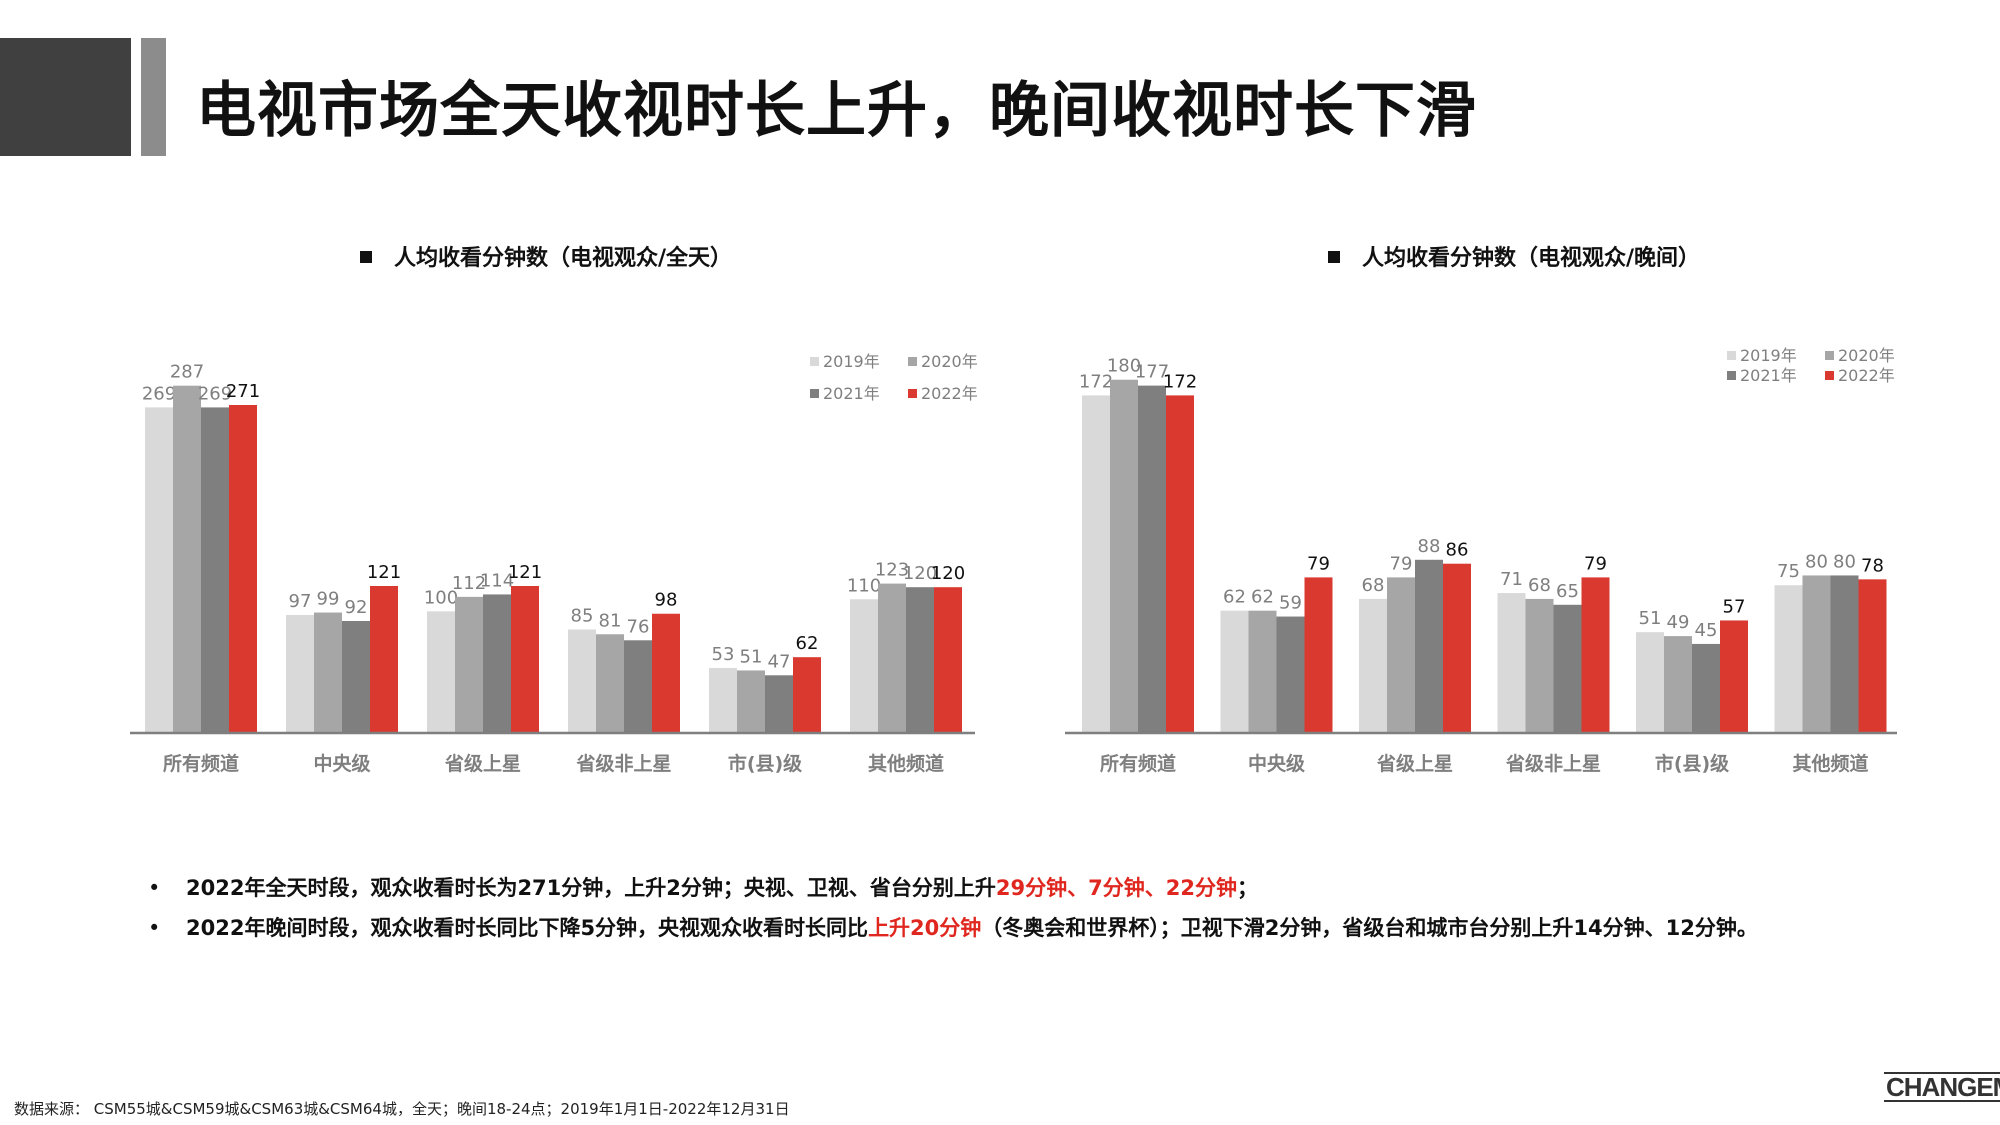  I want to click on title-accent-block-light, so click(153, 97).